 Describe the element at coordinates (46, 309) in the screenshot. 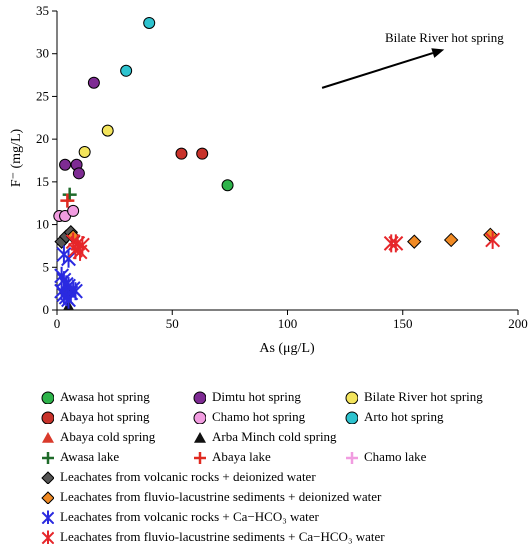

I see `y-tick-label: 0` at that location.